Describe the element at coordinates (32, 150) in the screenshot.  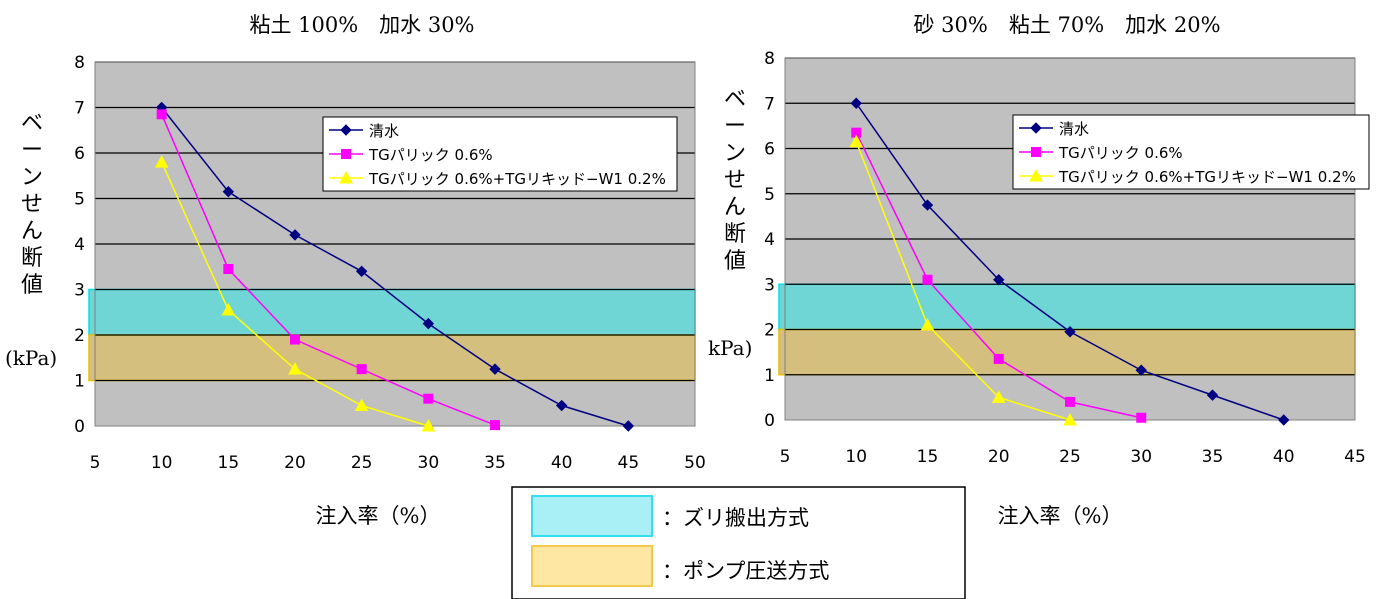
I see `chart-left-y-axis-label-char: ー` at that location.